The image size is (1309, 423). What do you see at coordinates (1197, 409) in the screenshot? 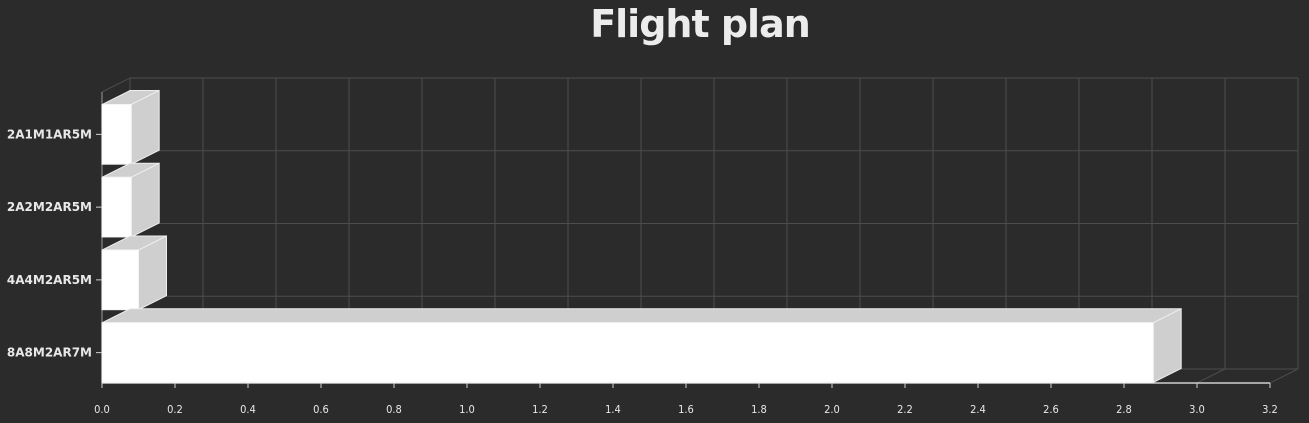
I see `x-tick-label: 3.0` at bounding box center [1197, 409].